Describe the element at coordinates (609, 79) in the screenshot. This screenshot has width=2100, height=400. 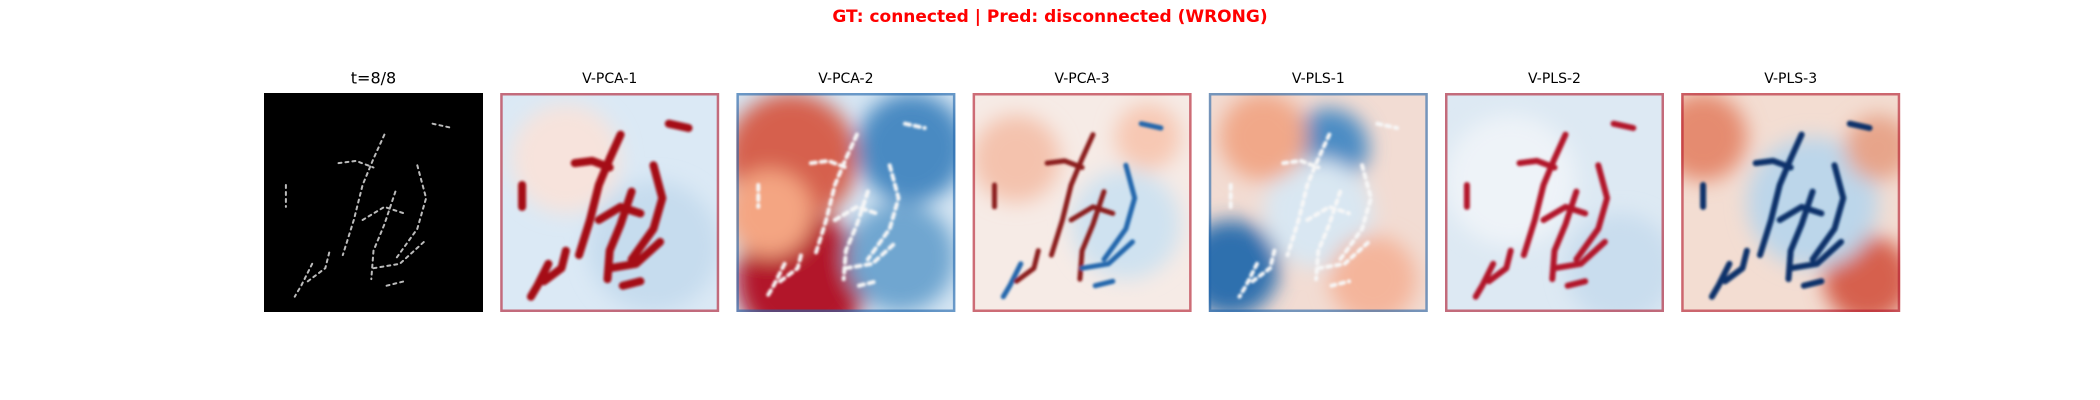
I see `panel-title: V-PCA-1` at that location.